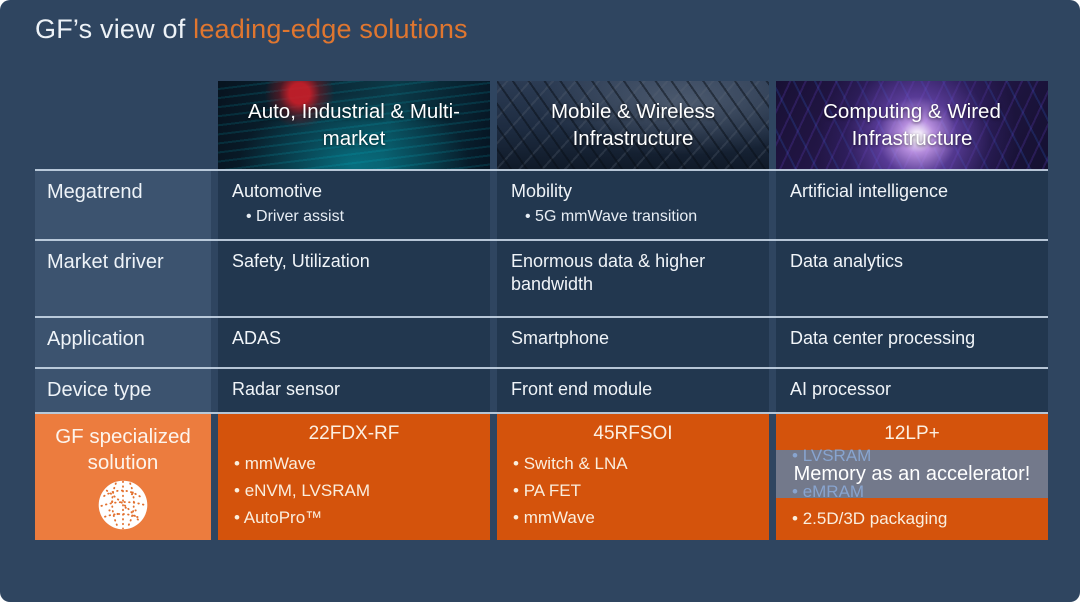  What do you see at coordinates (123, 125) in the screenshot?
I see `header-spacer` at bounding box center [123, 125].